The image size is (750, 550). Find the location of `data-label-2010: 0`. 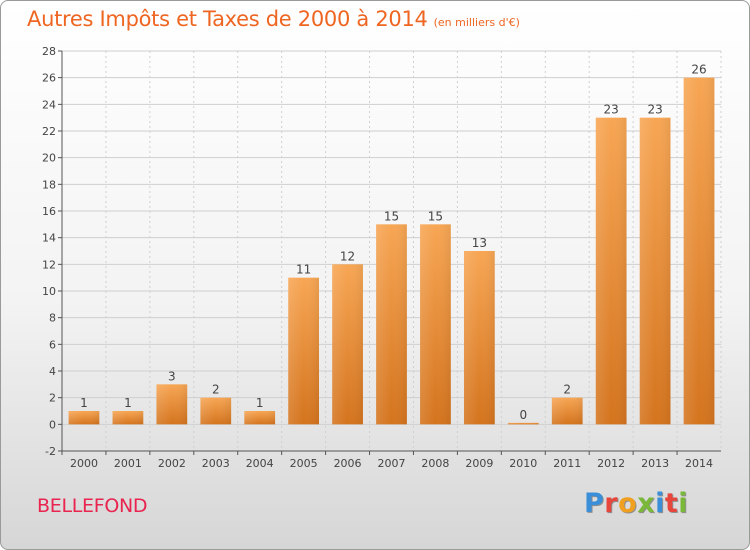

data-label-2010: 0 is located at coordinates (523, 415).